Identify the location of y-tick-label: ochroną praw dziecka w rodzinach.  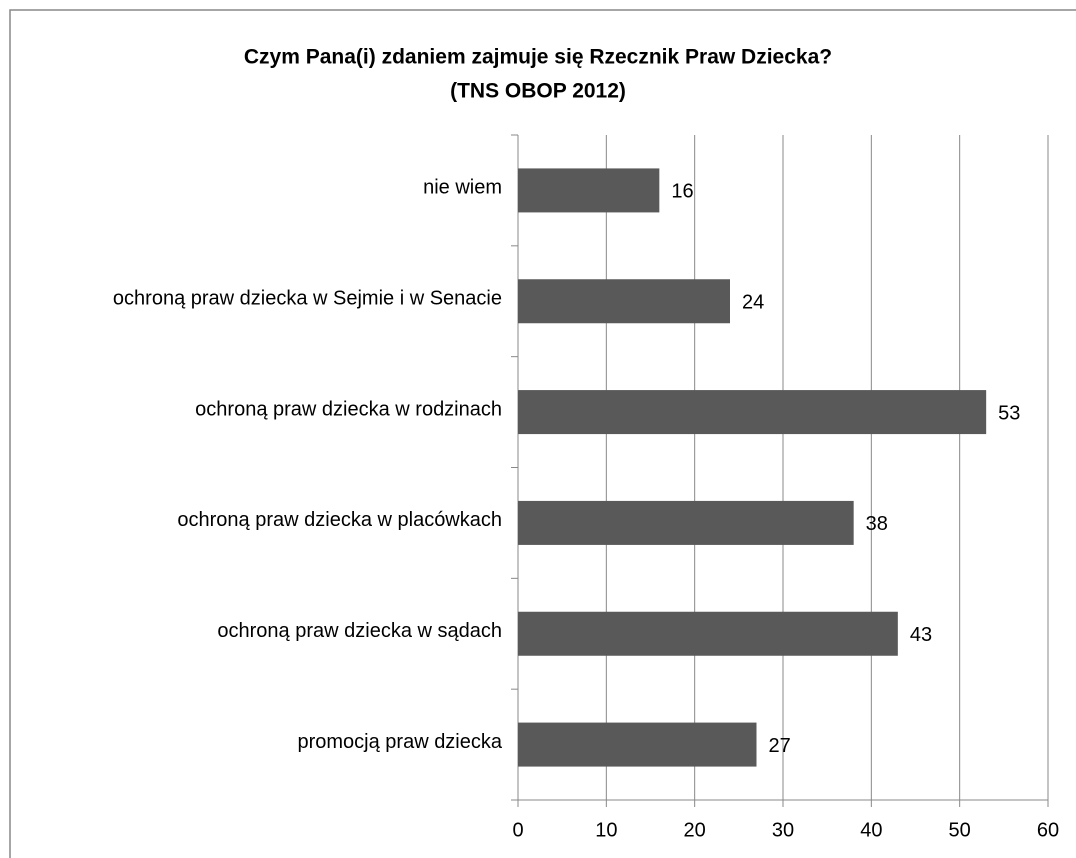
(348, 409).